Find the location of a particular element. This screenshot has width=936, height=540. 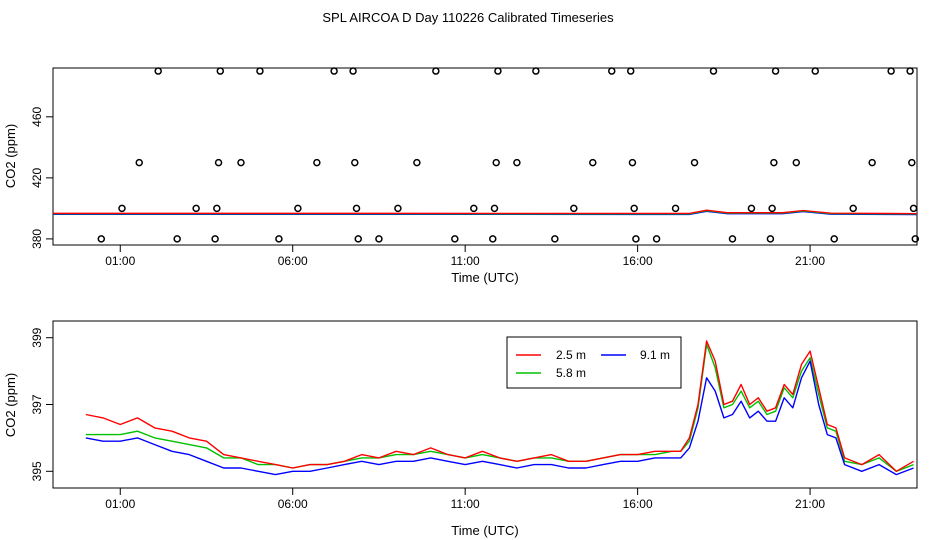

calibration-series-lines is located at coordinates (485, 212).